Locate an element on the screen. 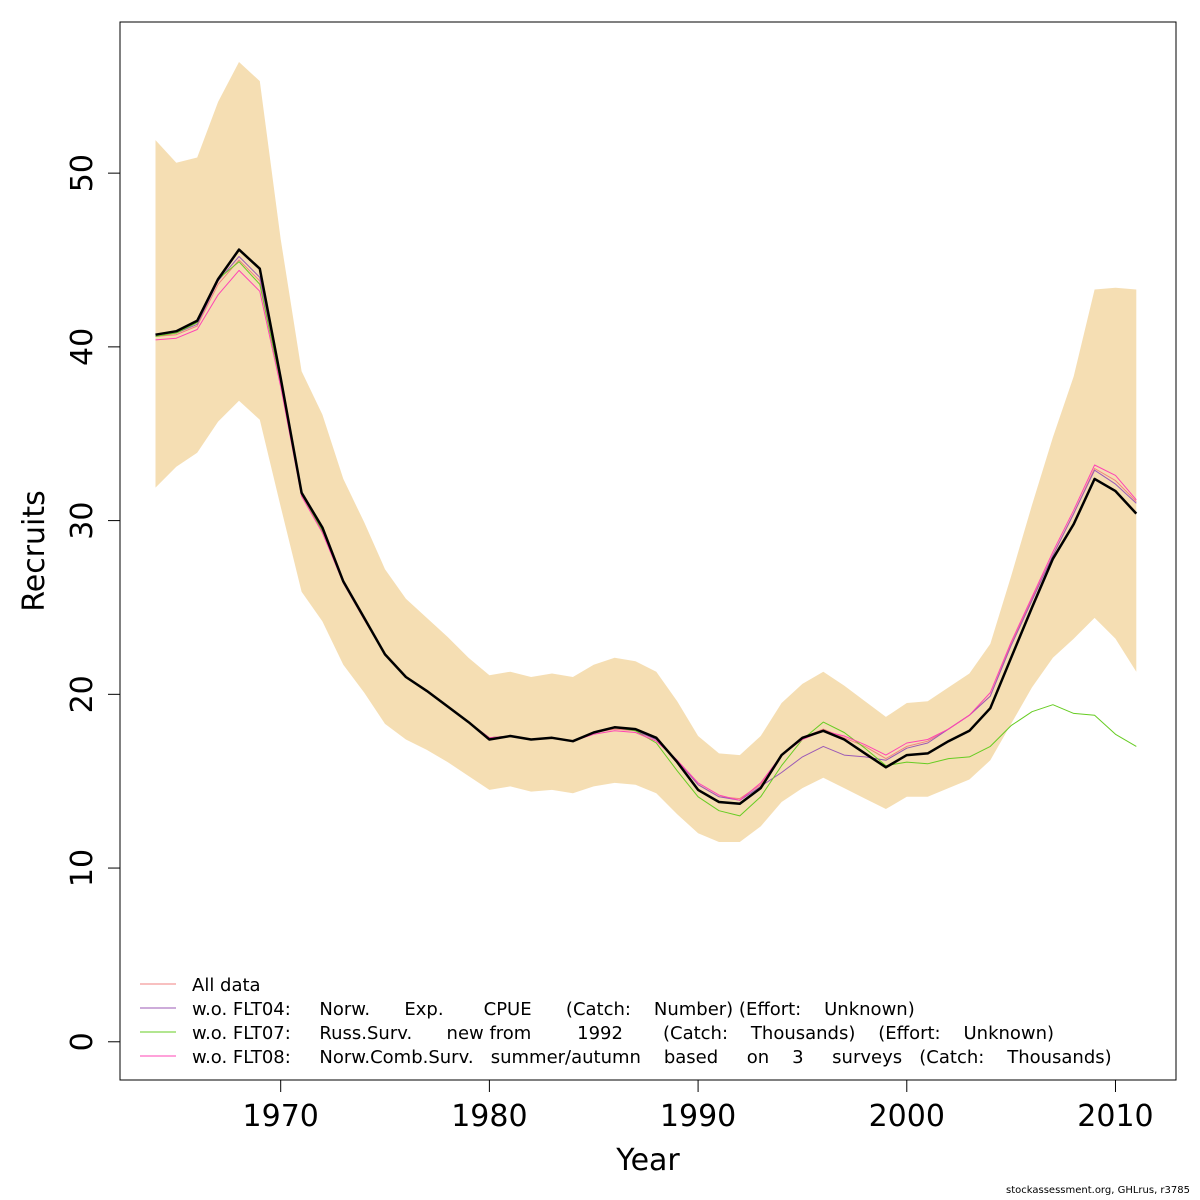 This screenshot has height=1200, width=1200. y-tick-label: 30 is located at coordinates (82, 521).